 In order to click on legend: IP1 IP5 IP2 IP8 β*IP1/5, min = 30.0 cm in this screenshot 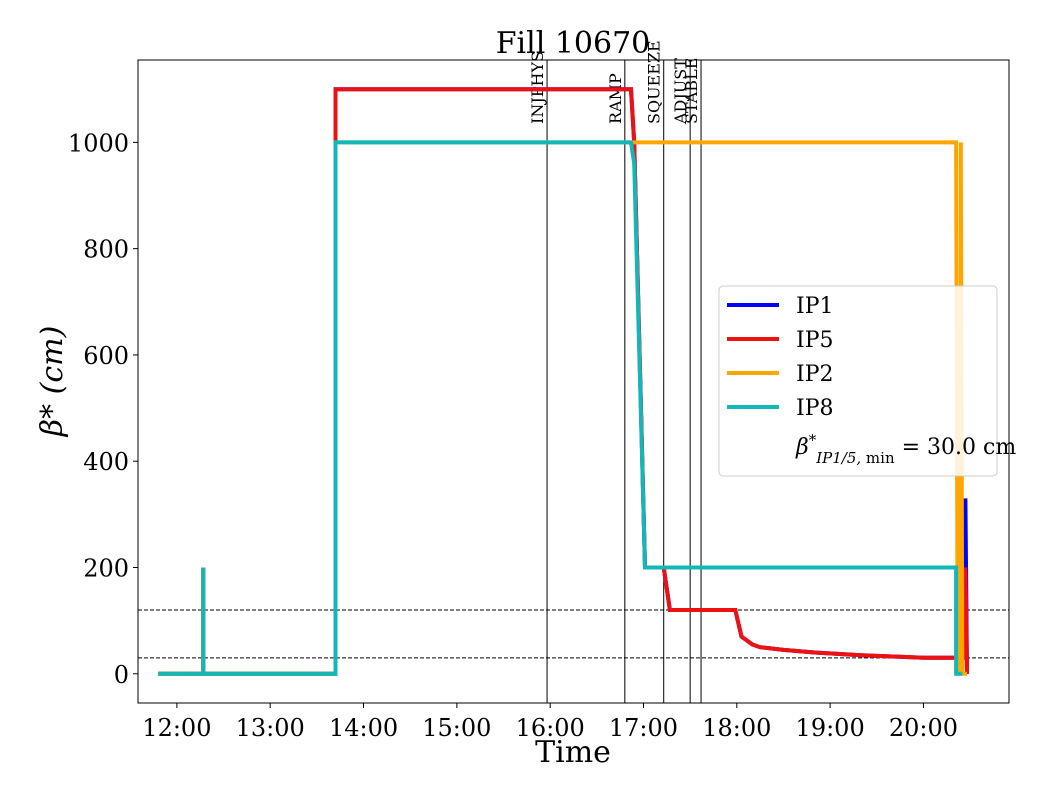, I will do `click(867, 381)`.